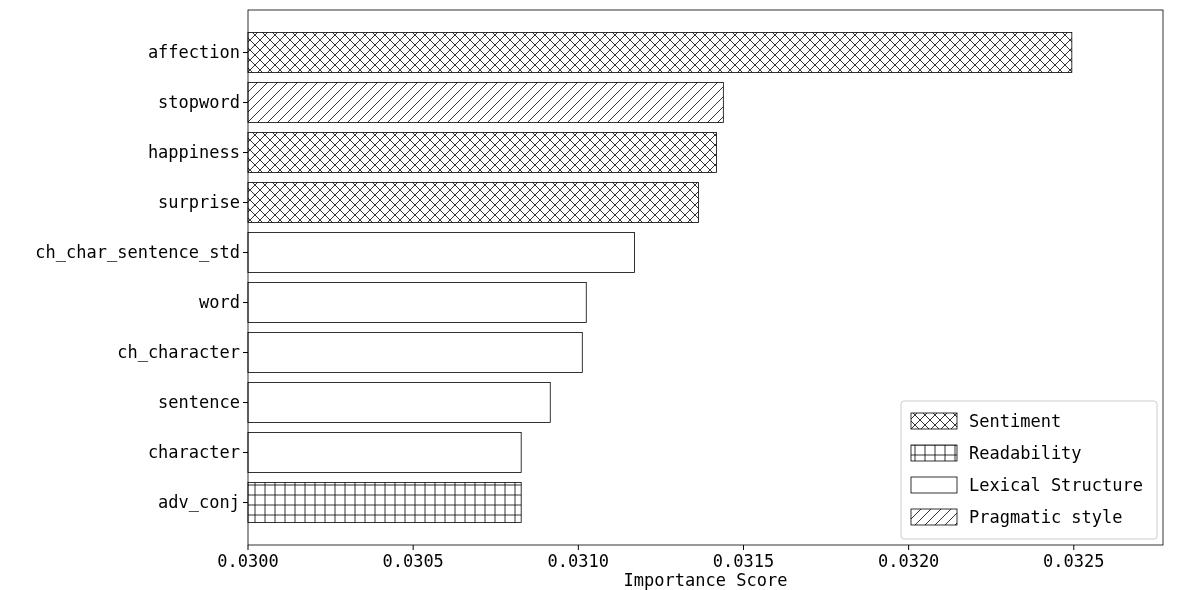  I want to click on y-tick-label: sentence, so click(199, 402).